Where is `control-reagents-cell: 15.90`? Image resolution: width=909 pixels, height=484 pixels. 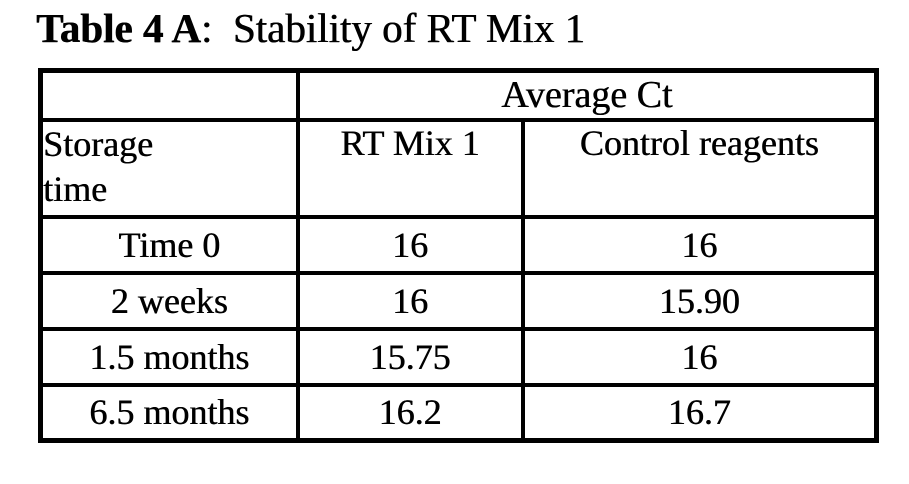 control-reagents-cell: 15.90 is located at coordinates (699, 300).